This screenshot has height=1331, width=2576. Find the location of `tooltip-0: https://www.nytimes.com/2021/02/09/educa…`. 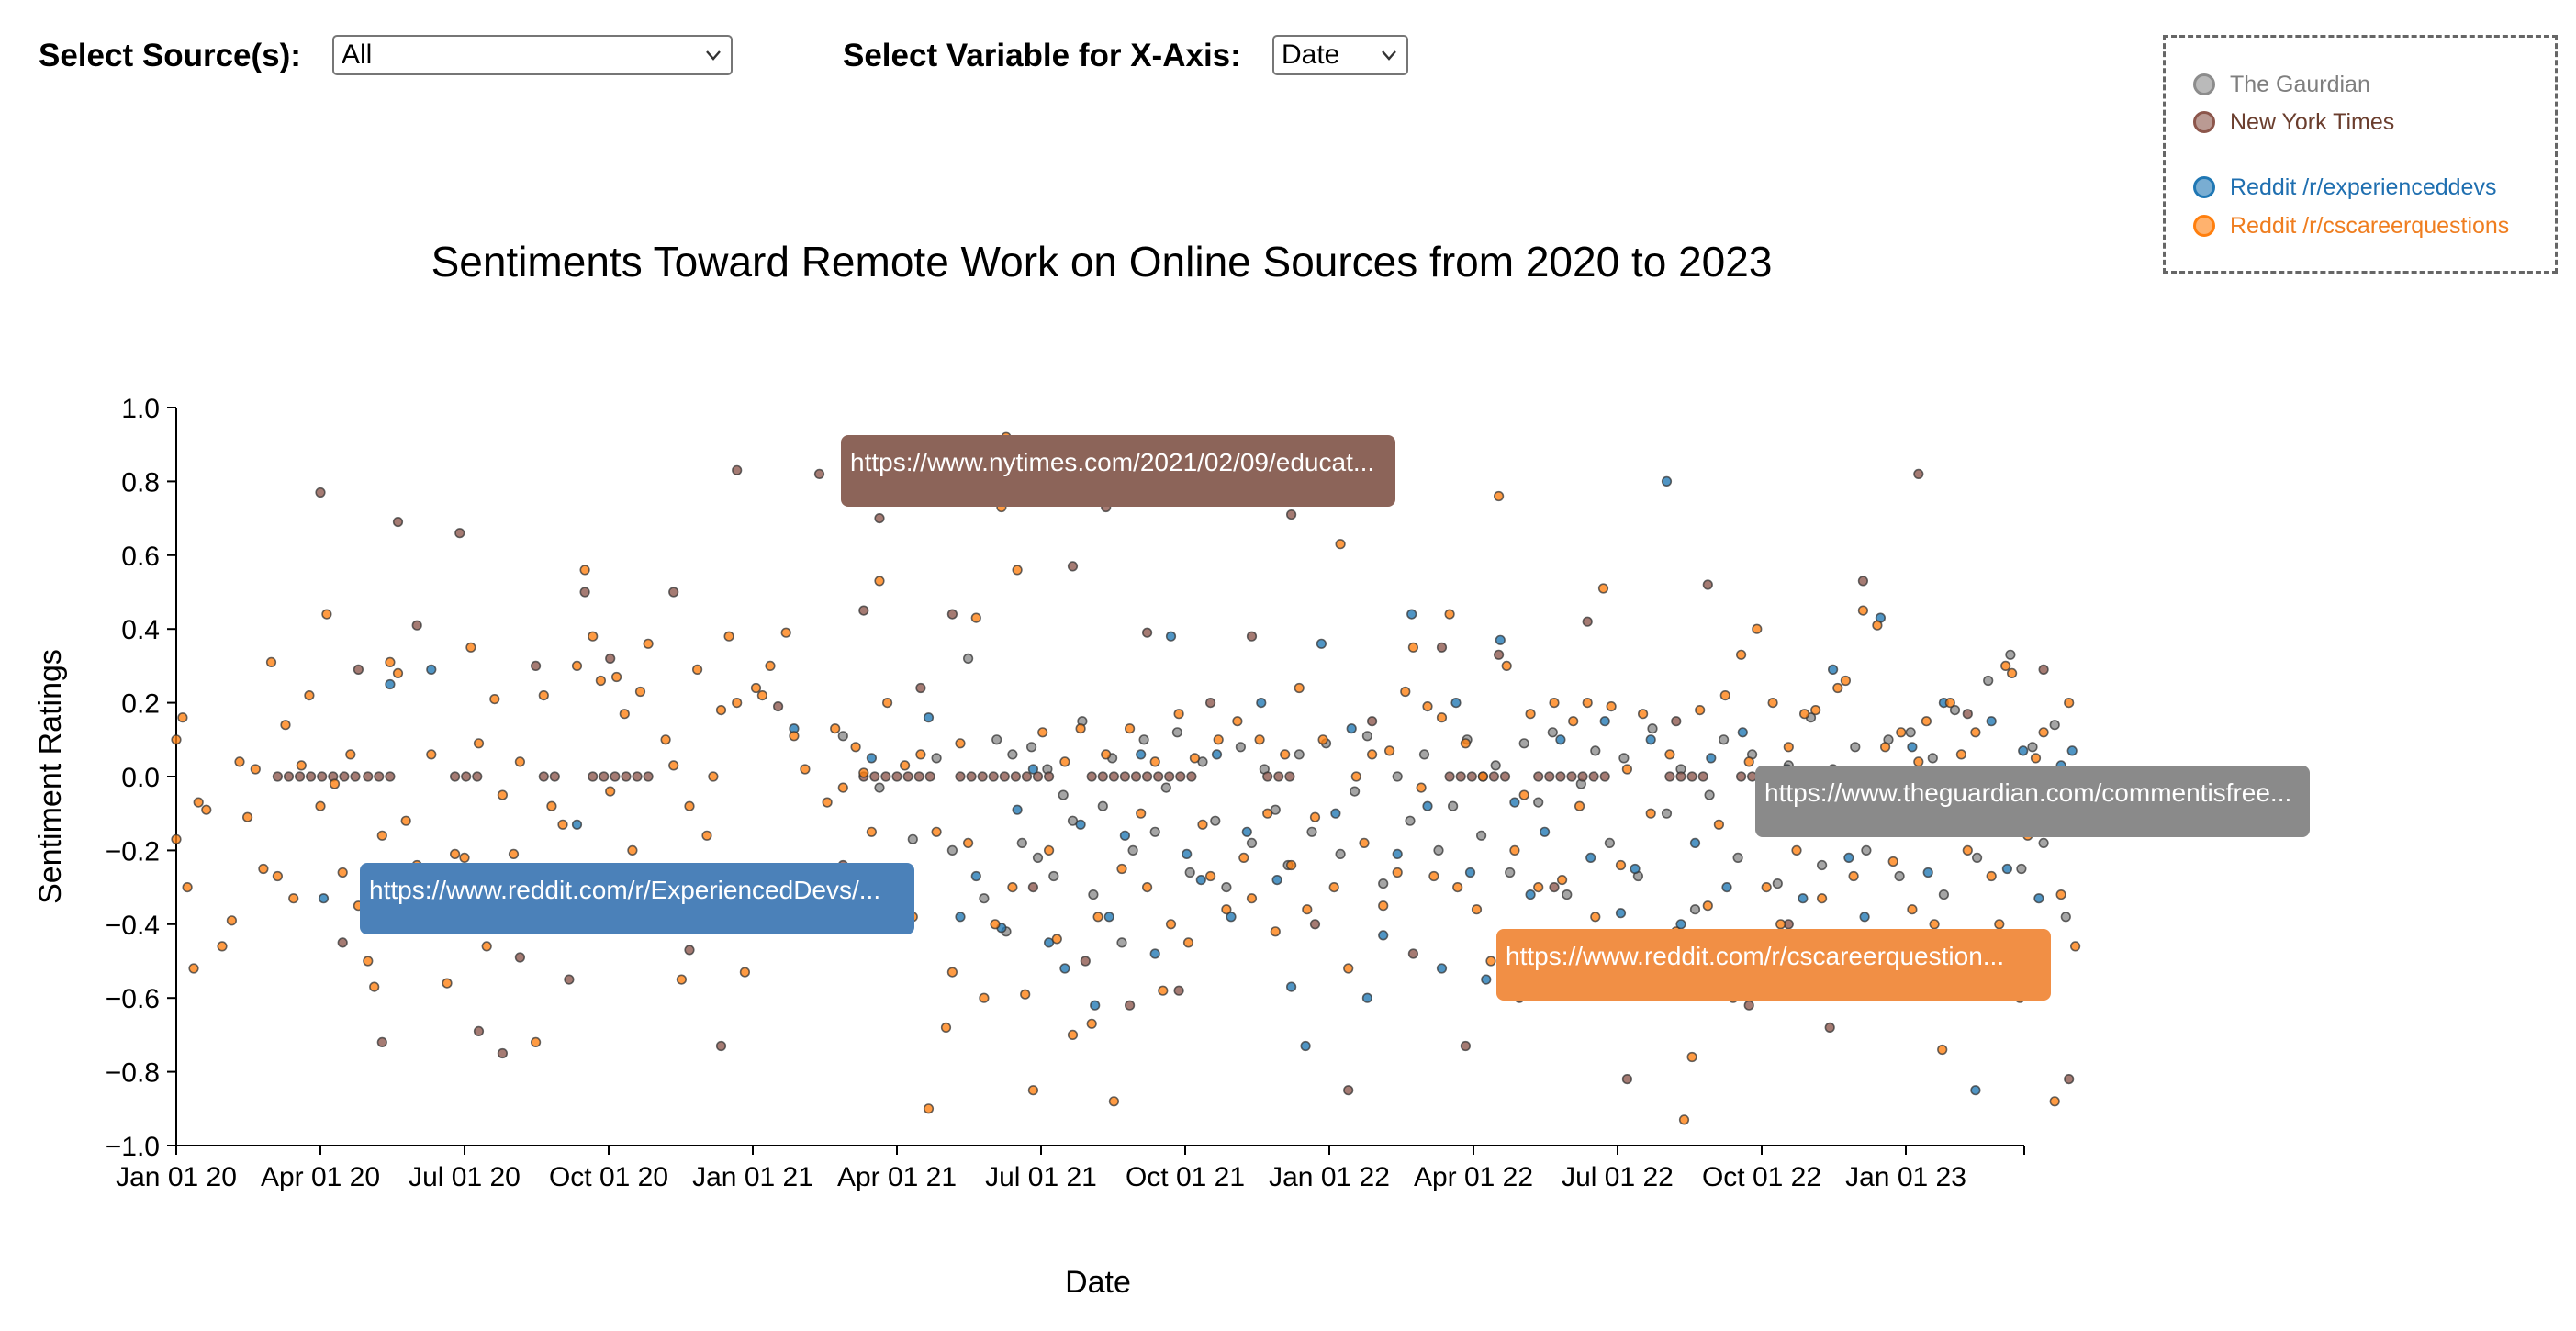

tooltip-0: https://www.nytimes.com/2021/02/09/educa… is located at coordinates (1118, 471).